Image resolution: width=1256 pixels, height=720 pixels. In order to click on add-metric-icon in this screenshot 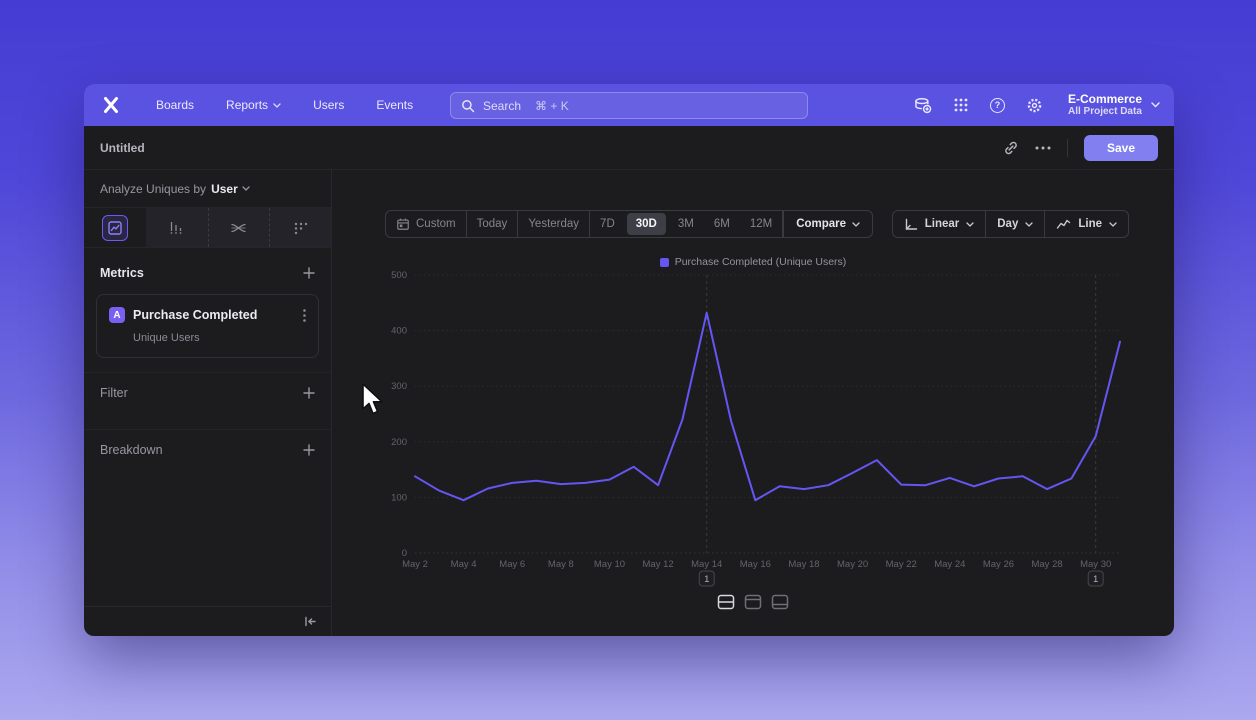, I will do `click(309, 273)`.